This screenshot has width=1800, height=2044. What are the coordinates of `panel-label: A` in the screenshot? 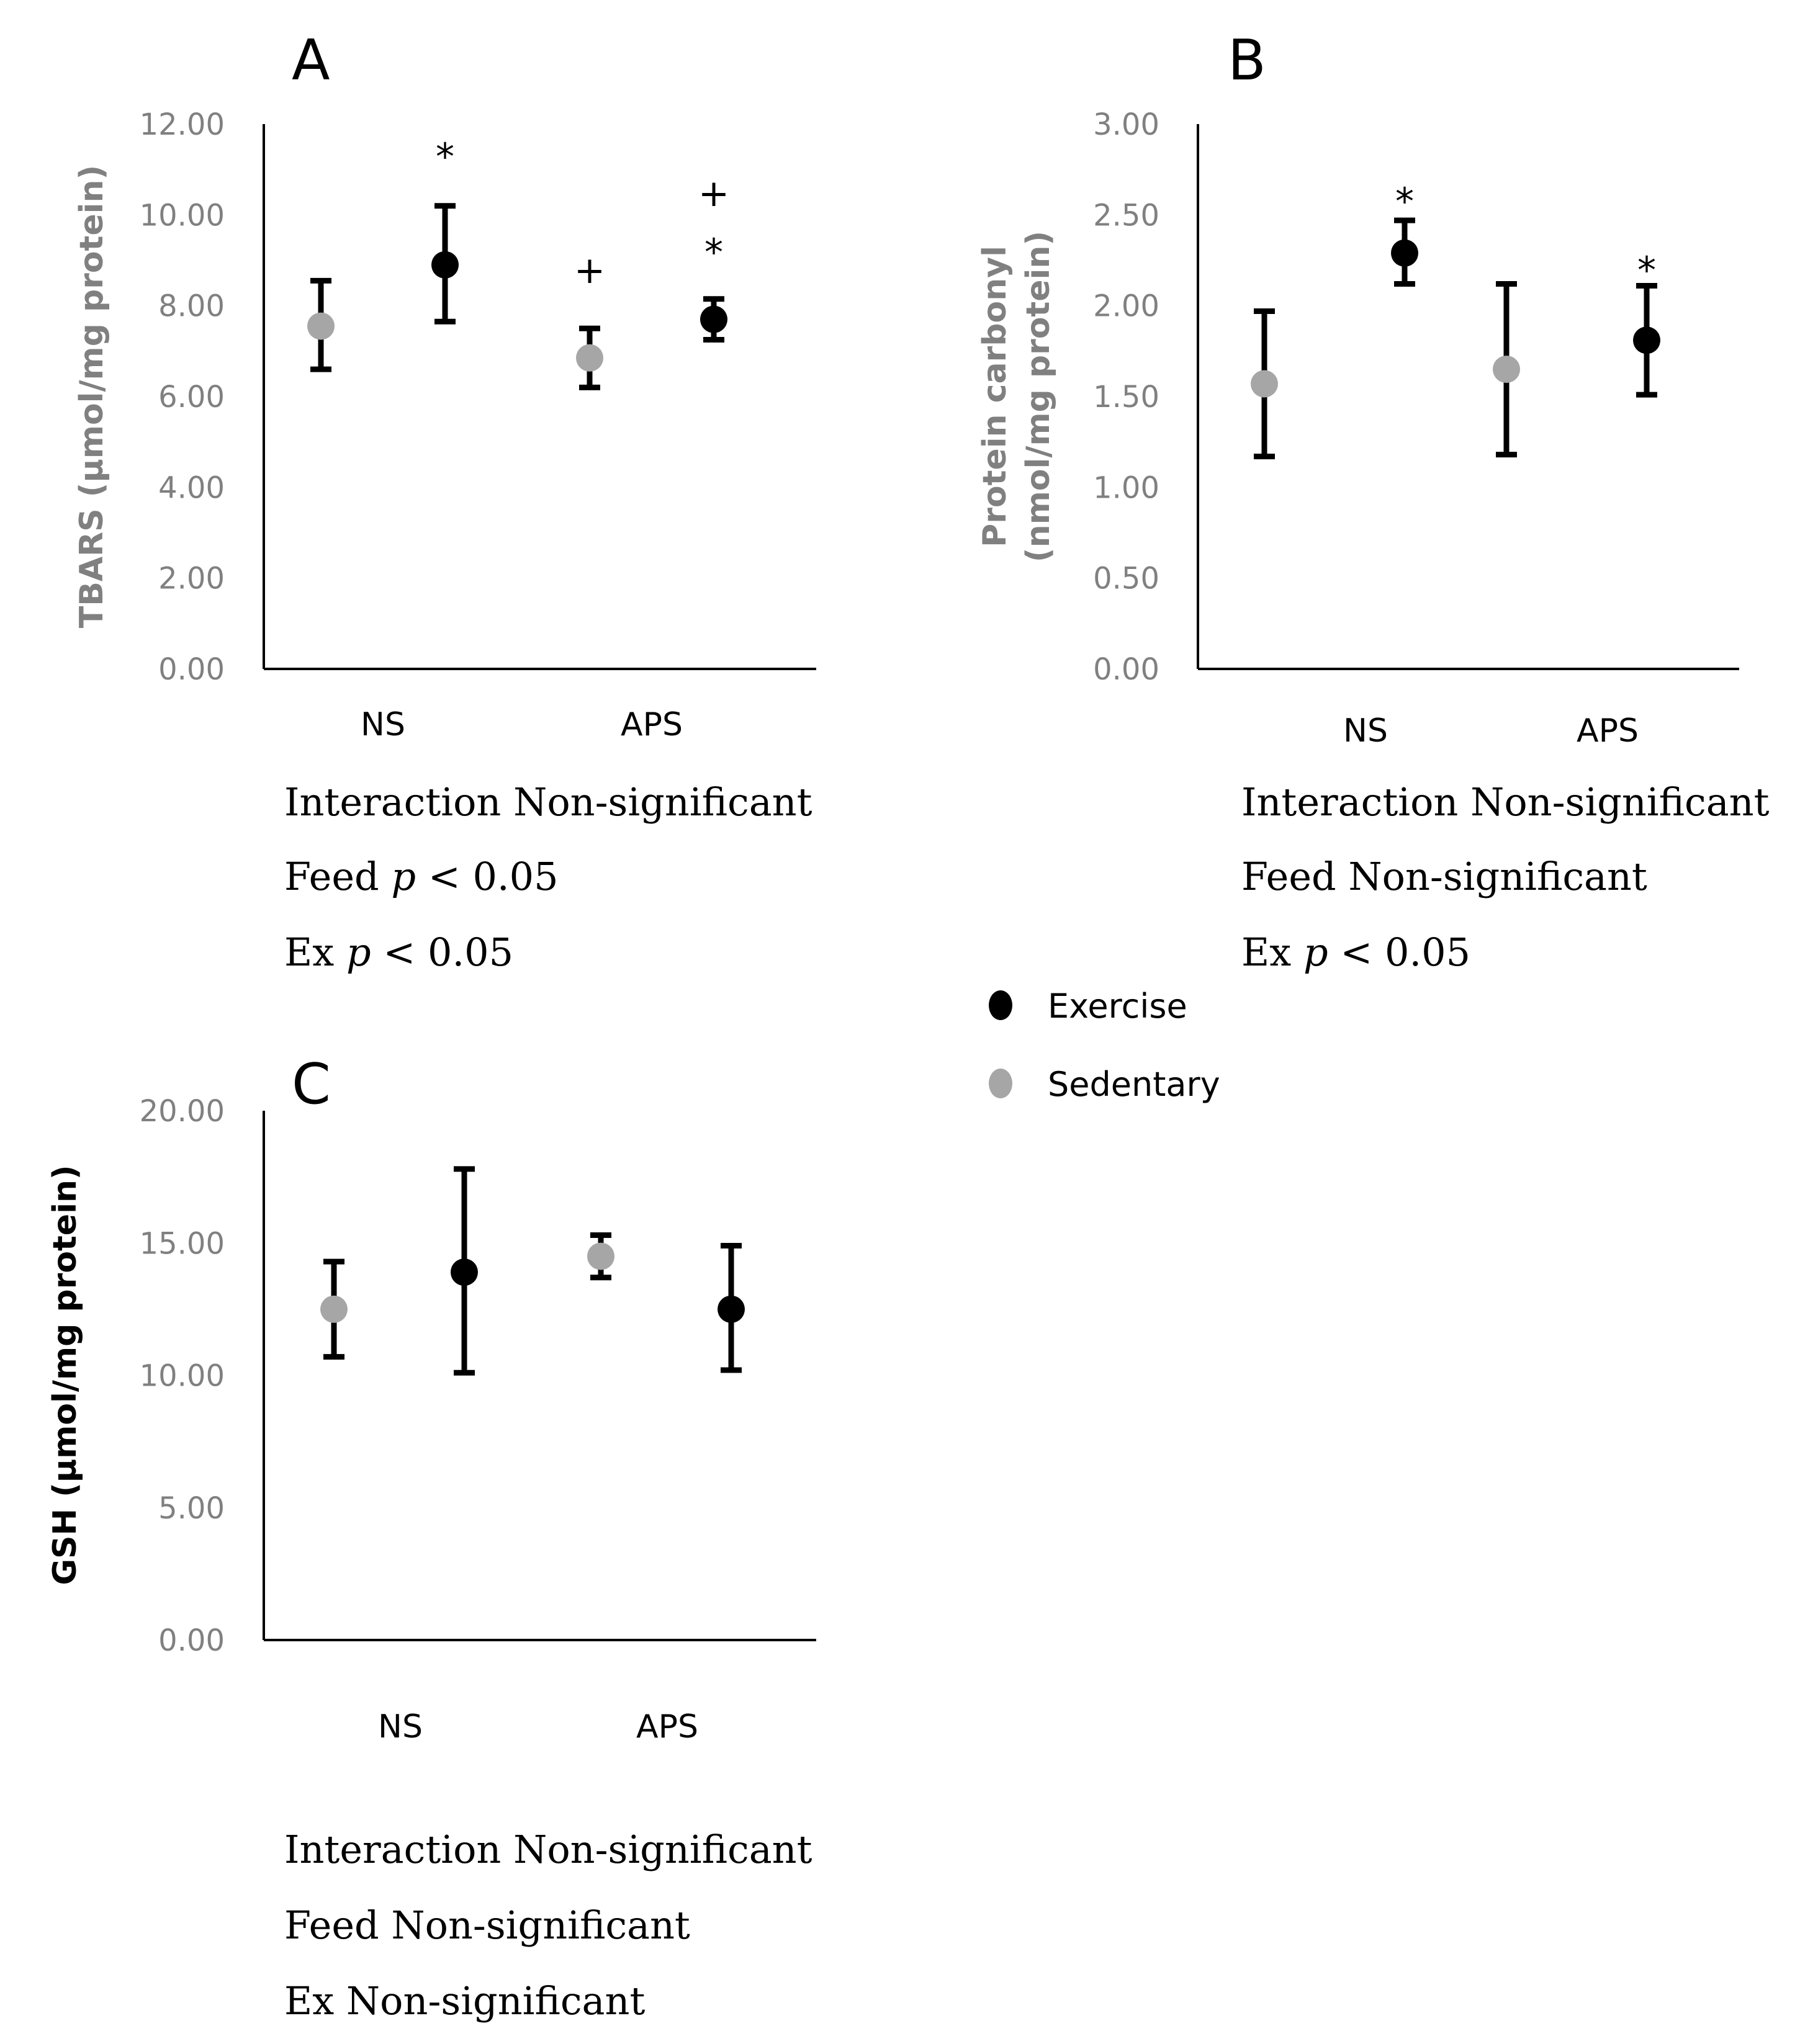 It's located at (311, 60).